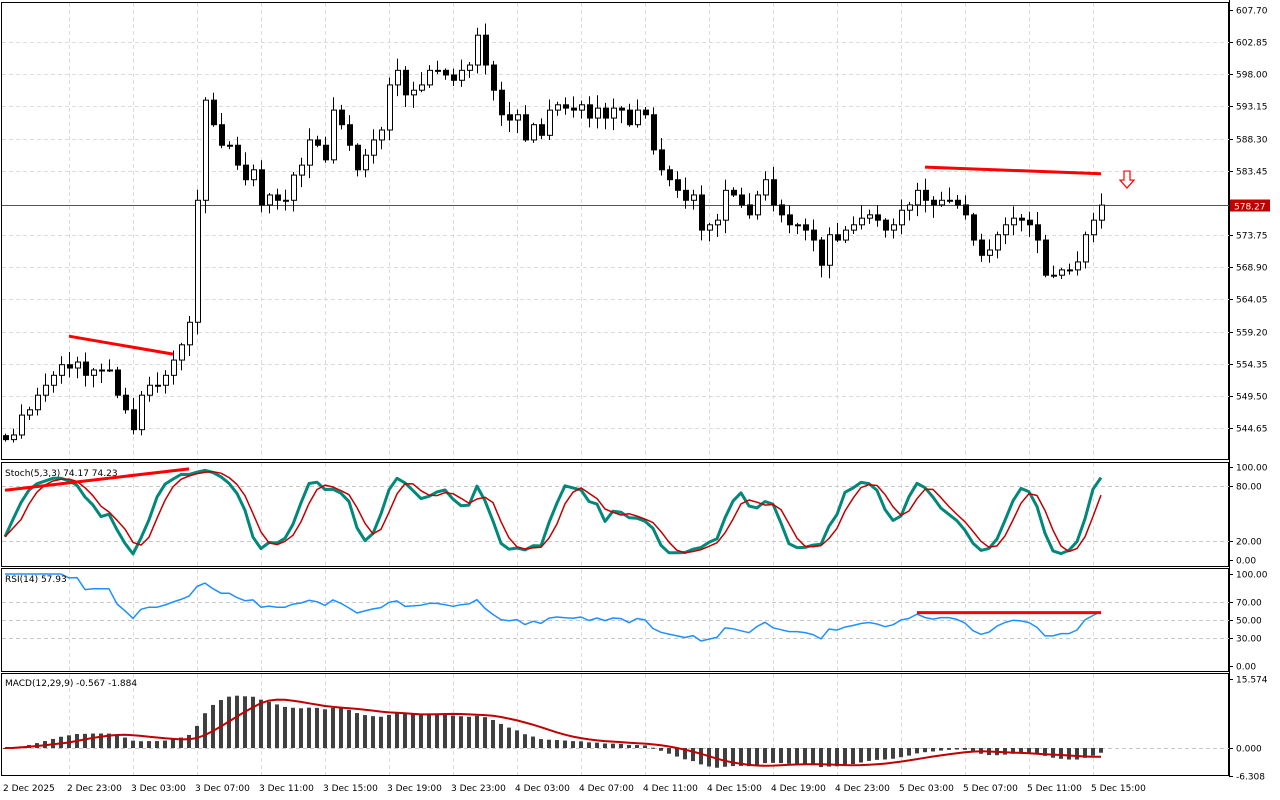  I want to click on trendline-stochastic, so click(97, 479).